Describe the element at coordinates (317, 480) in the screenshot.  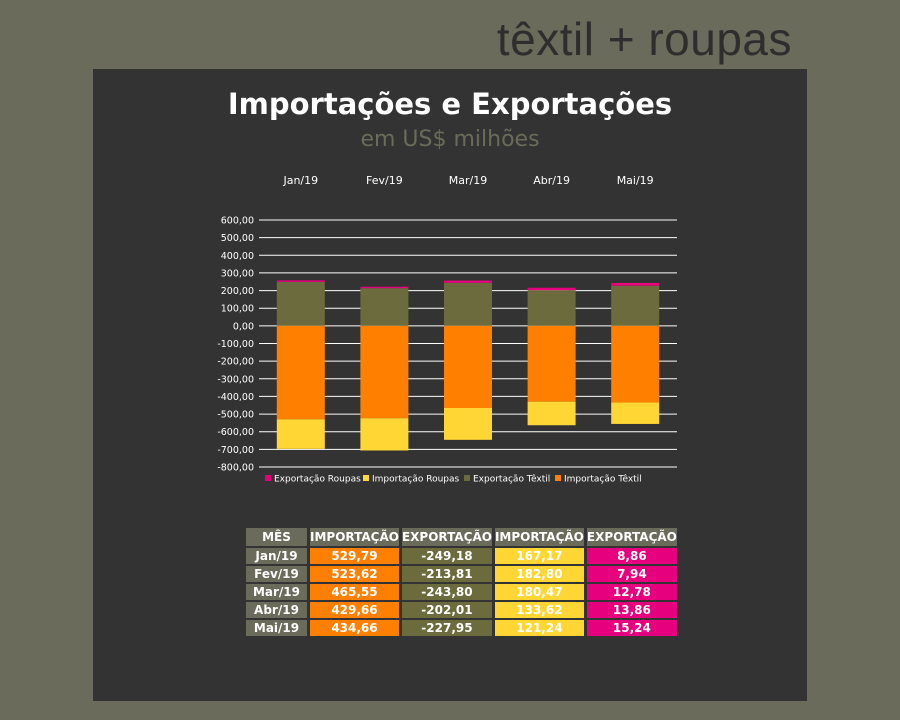
I see `legend-label: Exportação Roupas` at that location.